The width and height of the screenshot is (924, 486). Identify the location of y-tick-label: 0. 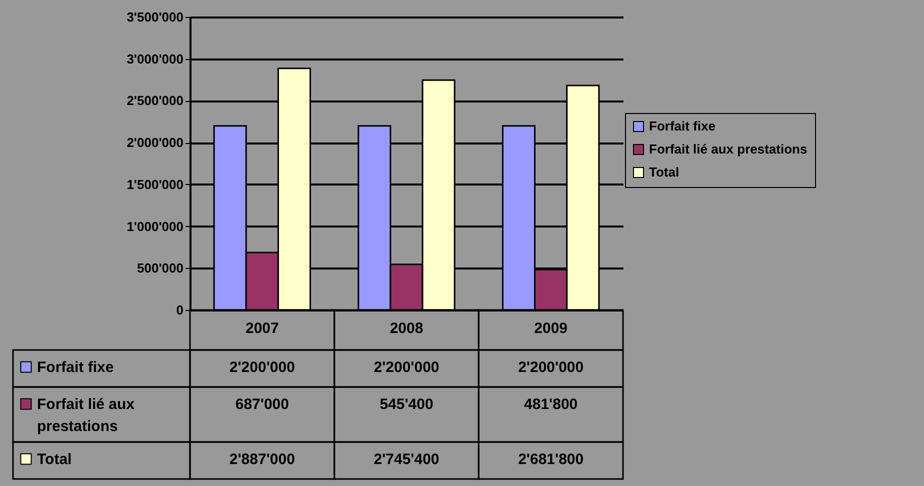
(180, 310).